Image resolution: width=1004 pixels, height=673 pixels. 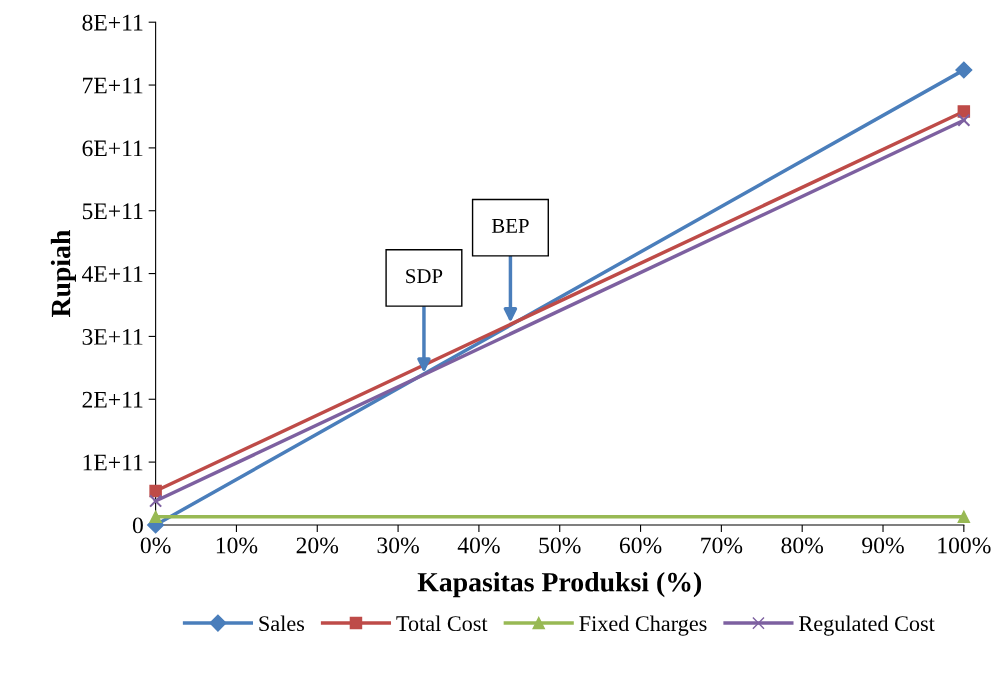 I want to click on x-axis-title: Kapasitas Produksi (%), so click(x=559, y=585).